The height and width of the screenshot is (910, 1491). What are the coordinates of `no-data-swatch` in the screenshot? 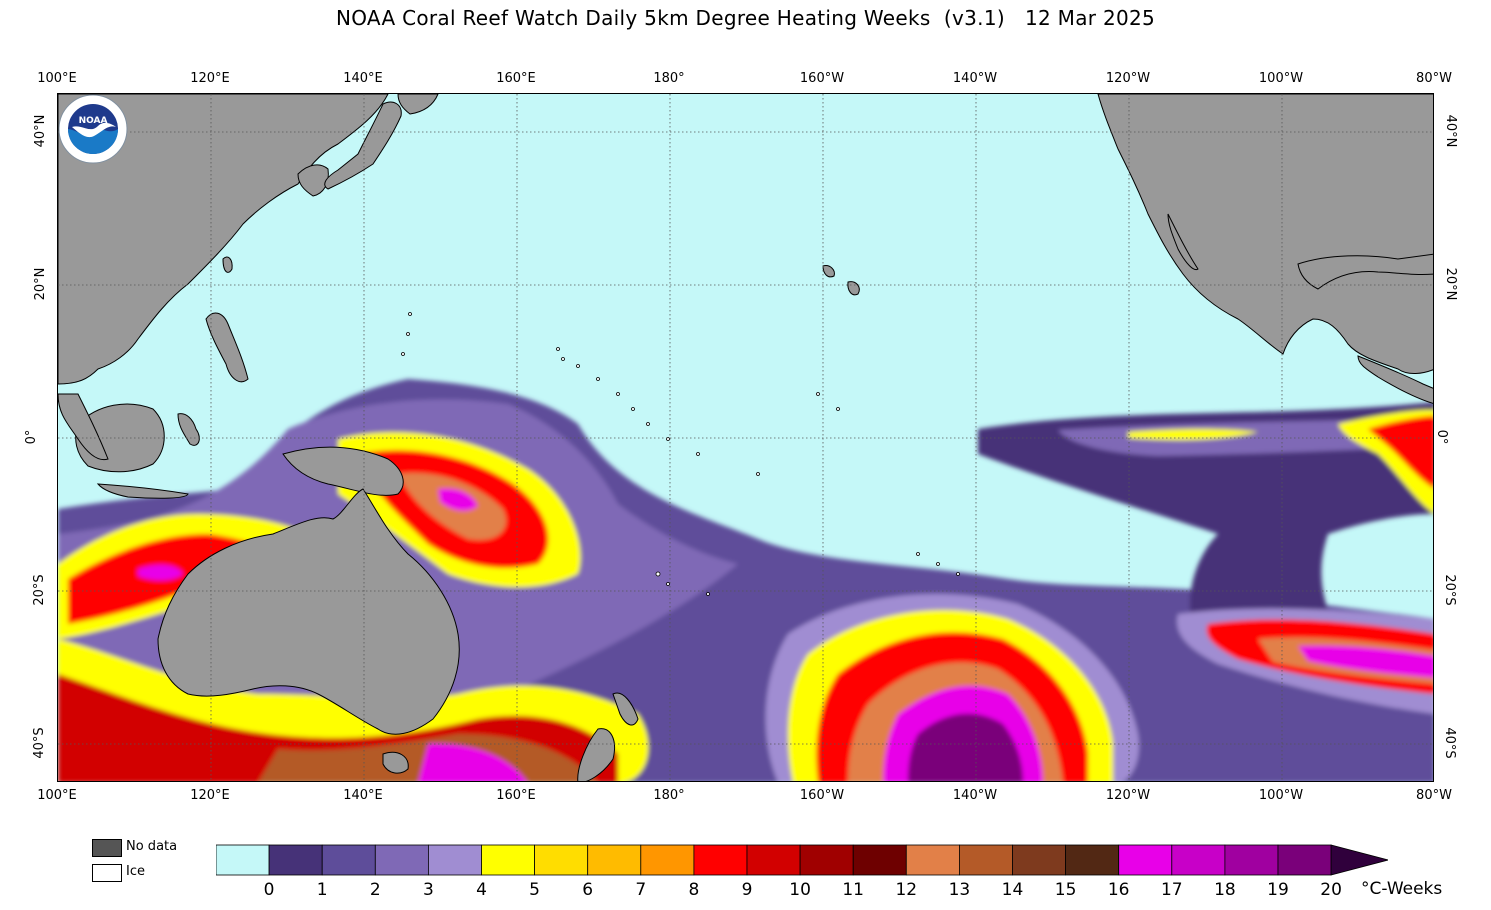 It's located at (107, 848).